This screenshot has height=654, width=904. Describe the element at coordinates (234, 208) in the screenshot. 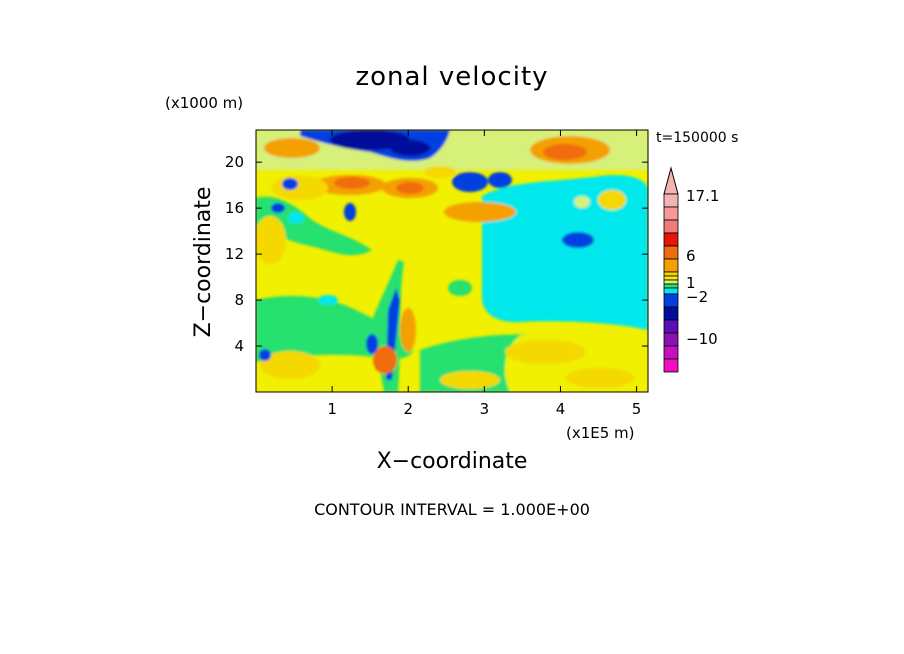

I see `y-tick-label: 16` at that location.